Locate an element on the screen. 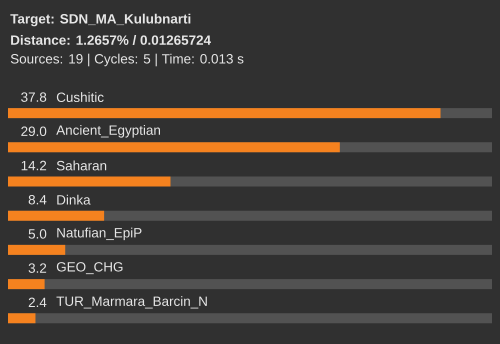 This screenshot has height=344, width=500. data-label: 3.2 is located at coordinates (37, 268).